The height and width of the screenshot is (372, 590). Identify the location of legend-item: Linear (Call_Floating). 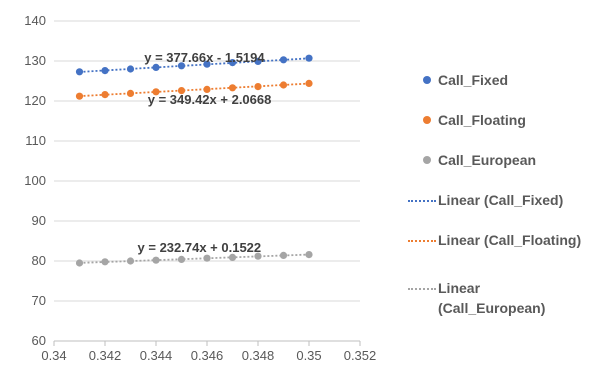
(492, 240).